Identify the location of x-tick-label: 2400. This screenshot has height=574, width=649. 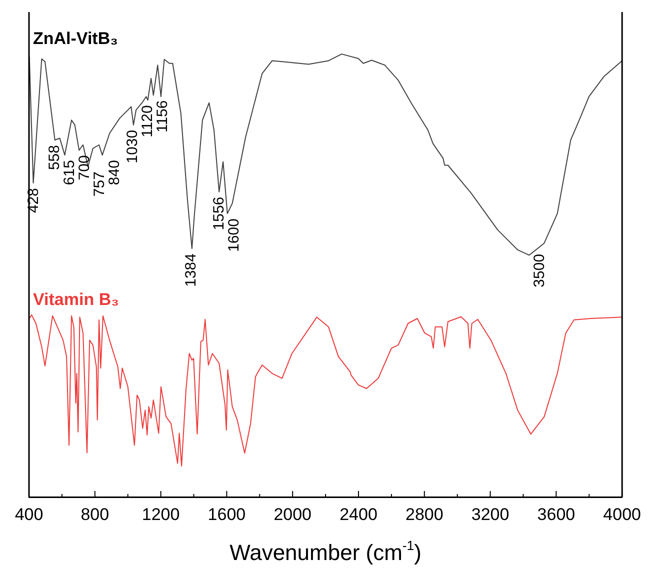
(359, 514).